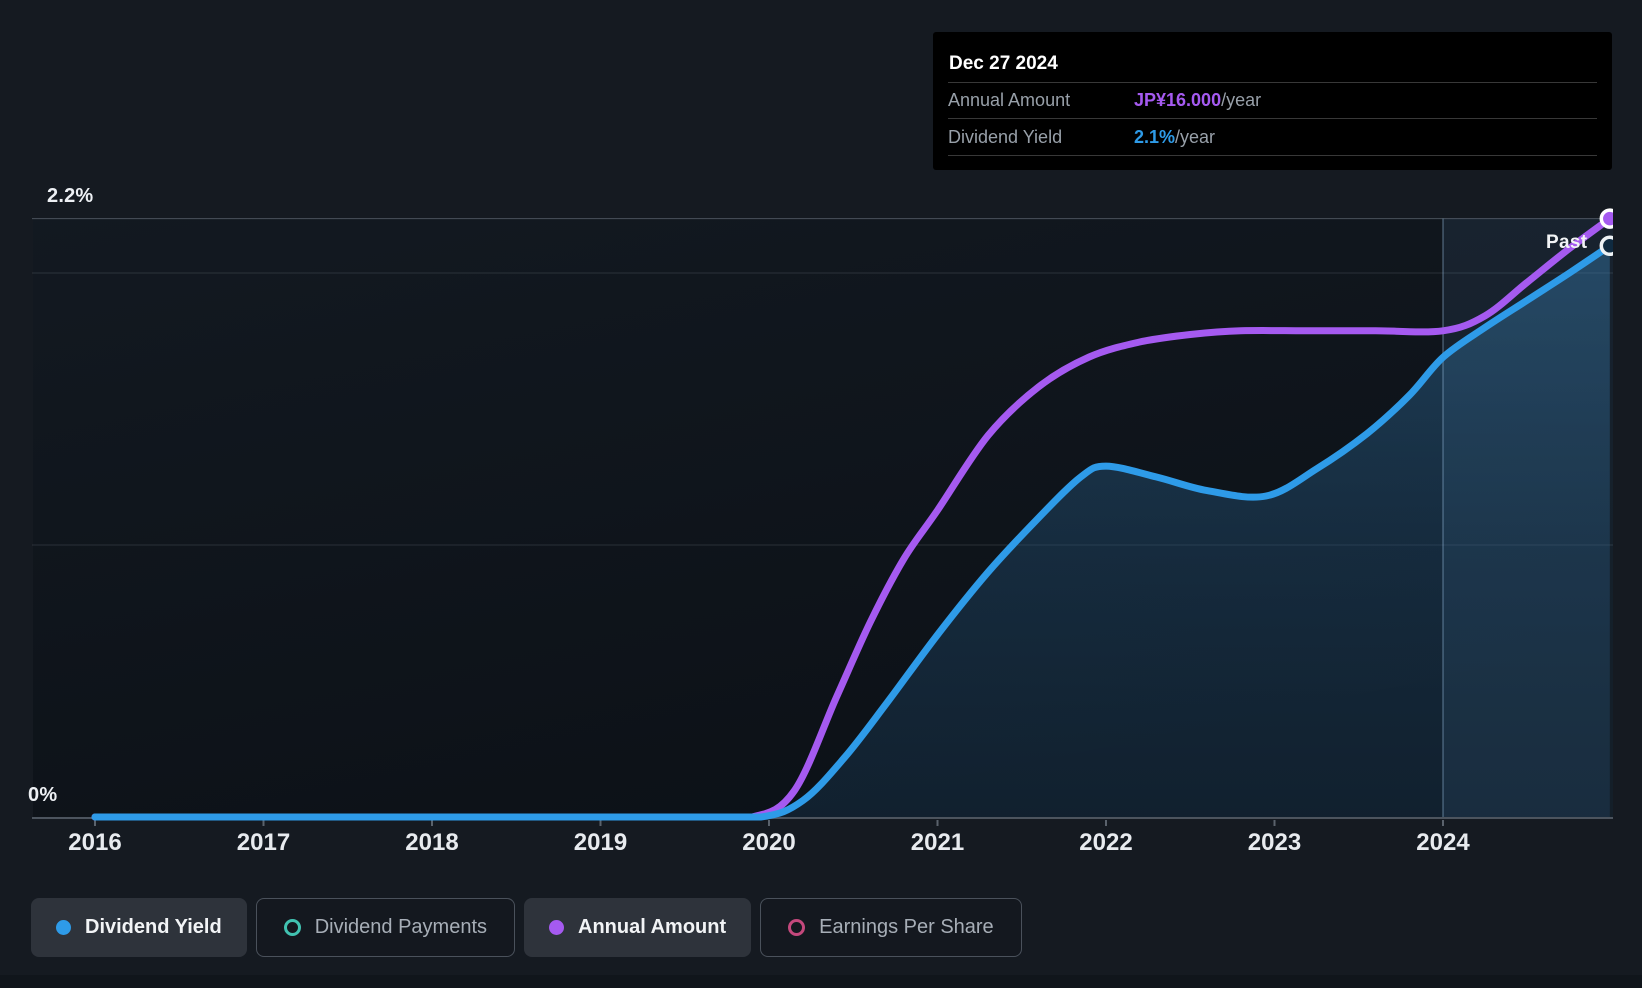  Describe the element at coordinates (70, 196) in the screenshot. I see `y-axis-max-label: 2.2%` at that location.